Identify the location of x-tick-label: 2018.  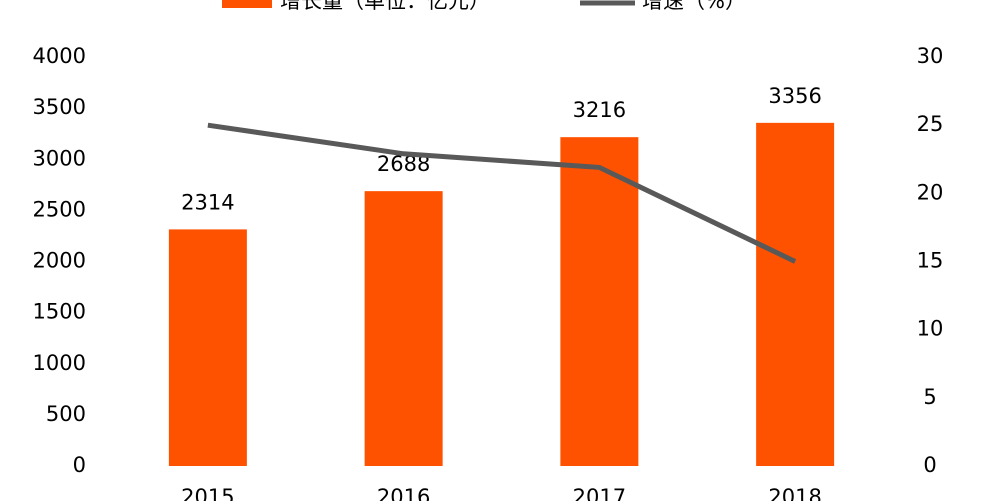
(794, 493).